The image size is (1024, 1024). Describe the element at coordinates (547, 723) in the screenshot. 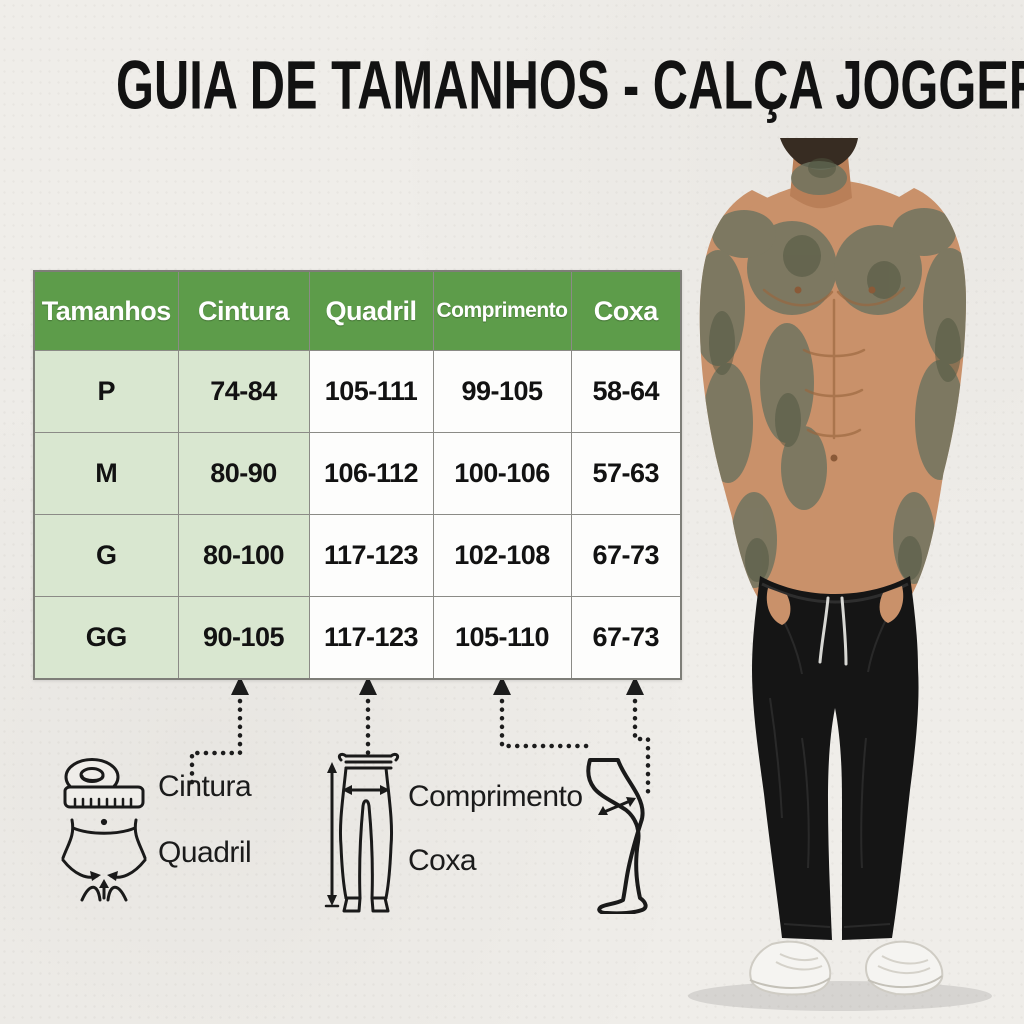

I see `comprimento-dotted-connector` at that location.